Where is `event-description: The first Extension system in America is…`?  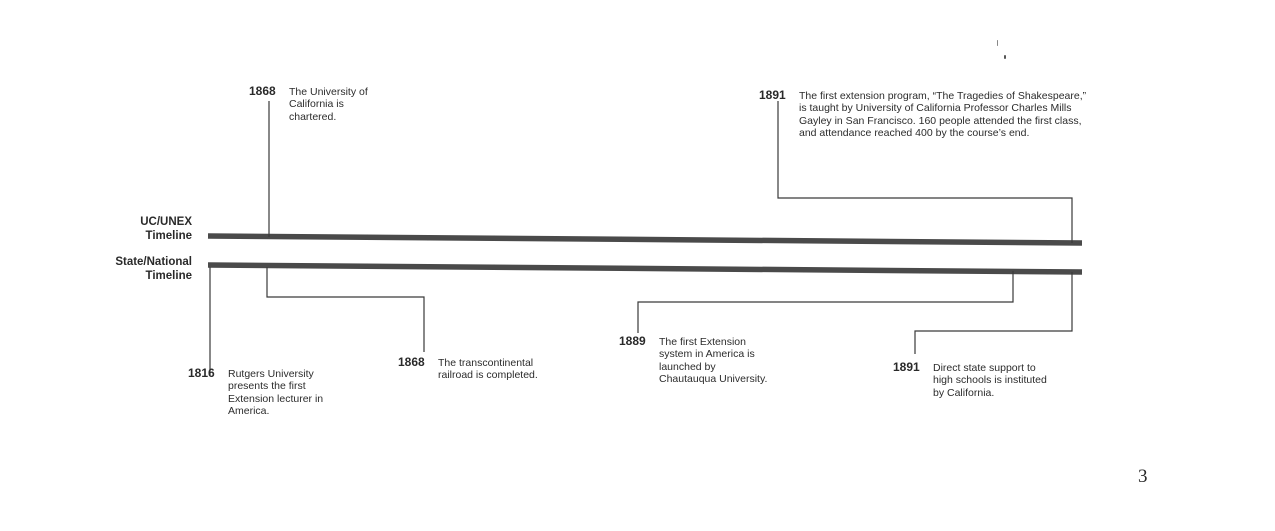 event-description: The first Extension system in America is… is located at coordinates (713, 361).